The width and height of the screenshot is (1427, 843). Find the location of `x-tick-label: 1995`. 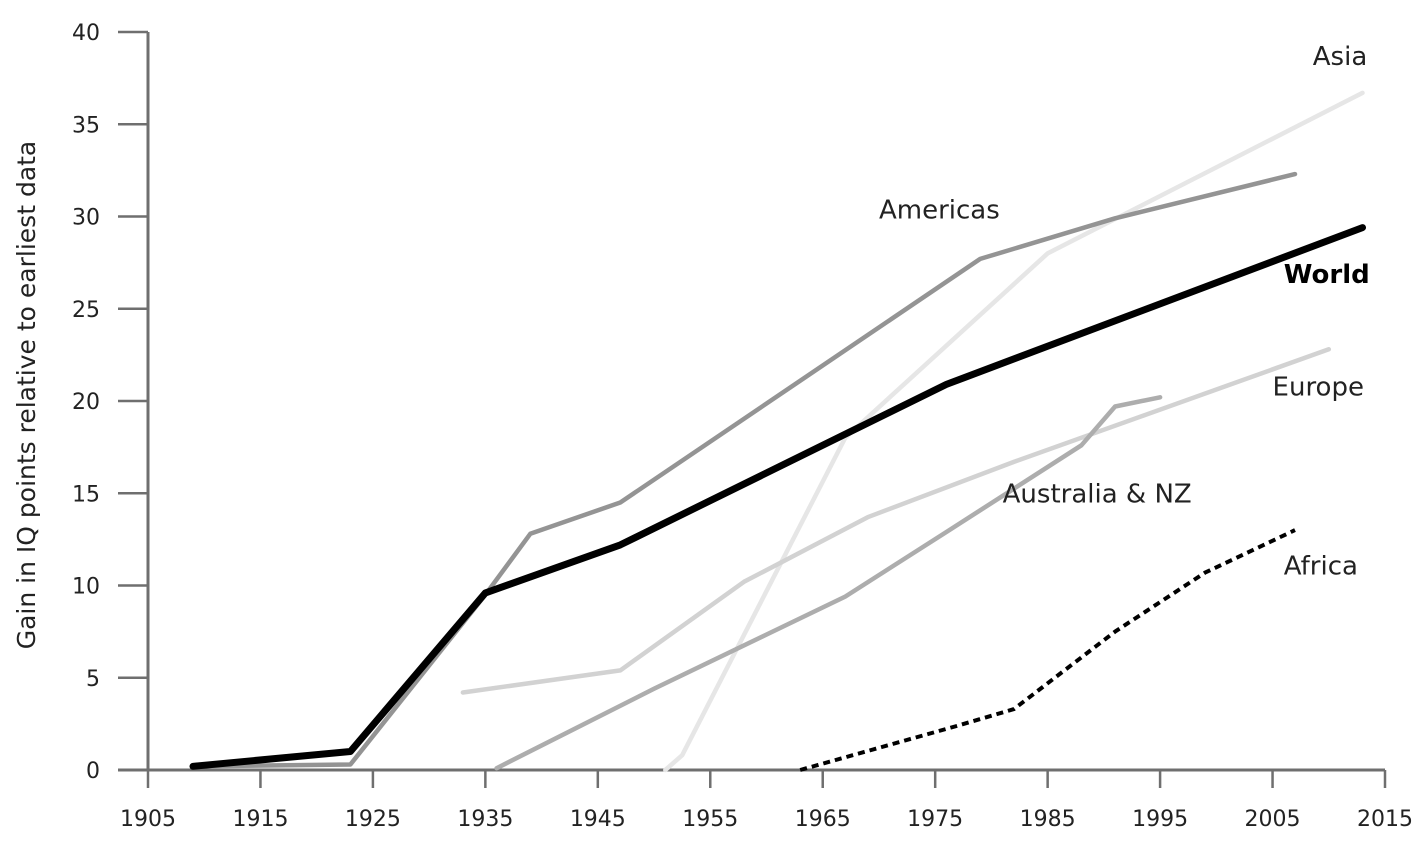

x-tick-label: 1995 is located at coordinates (1160, 819).